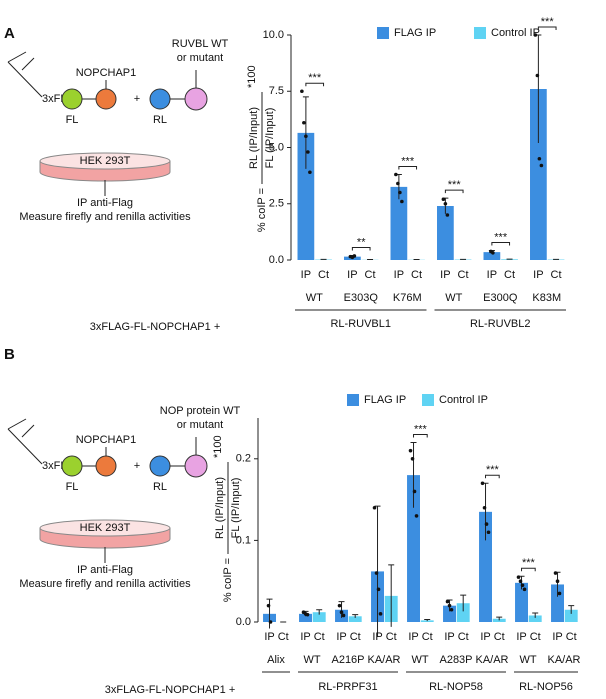 Image resolution: width=606 pixels, height=699 pixels. Describe the element at coordinates (228, 580) in the screenshot. I see `y-label-prefix: % coIP =` at that location.